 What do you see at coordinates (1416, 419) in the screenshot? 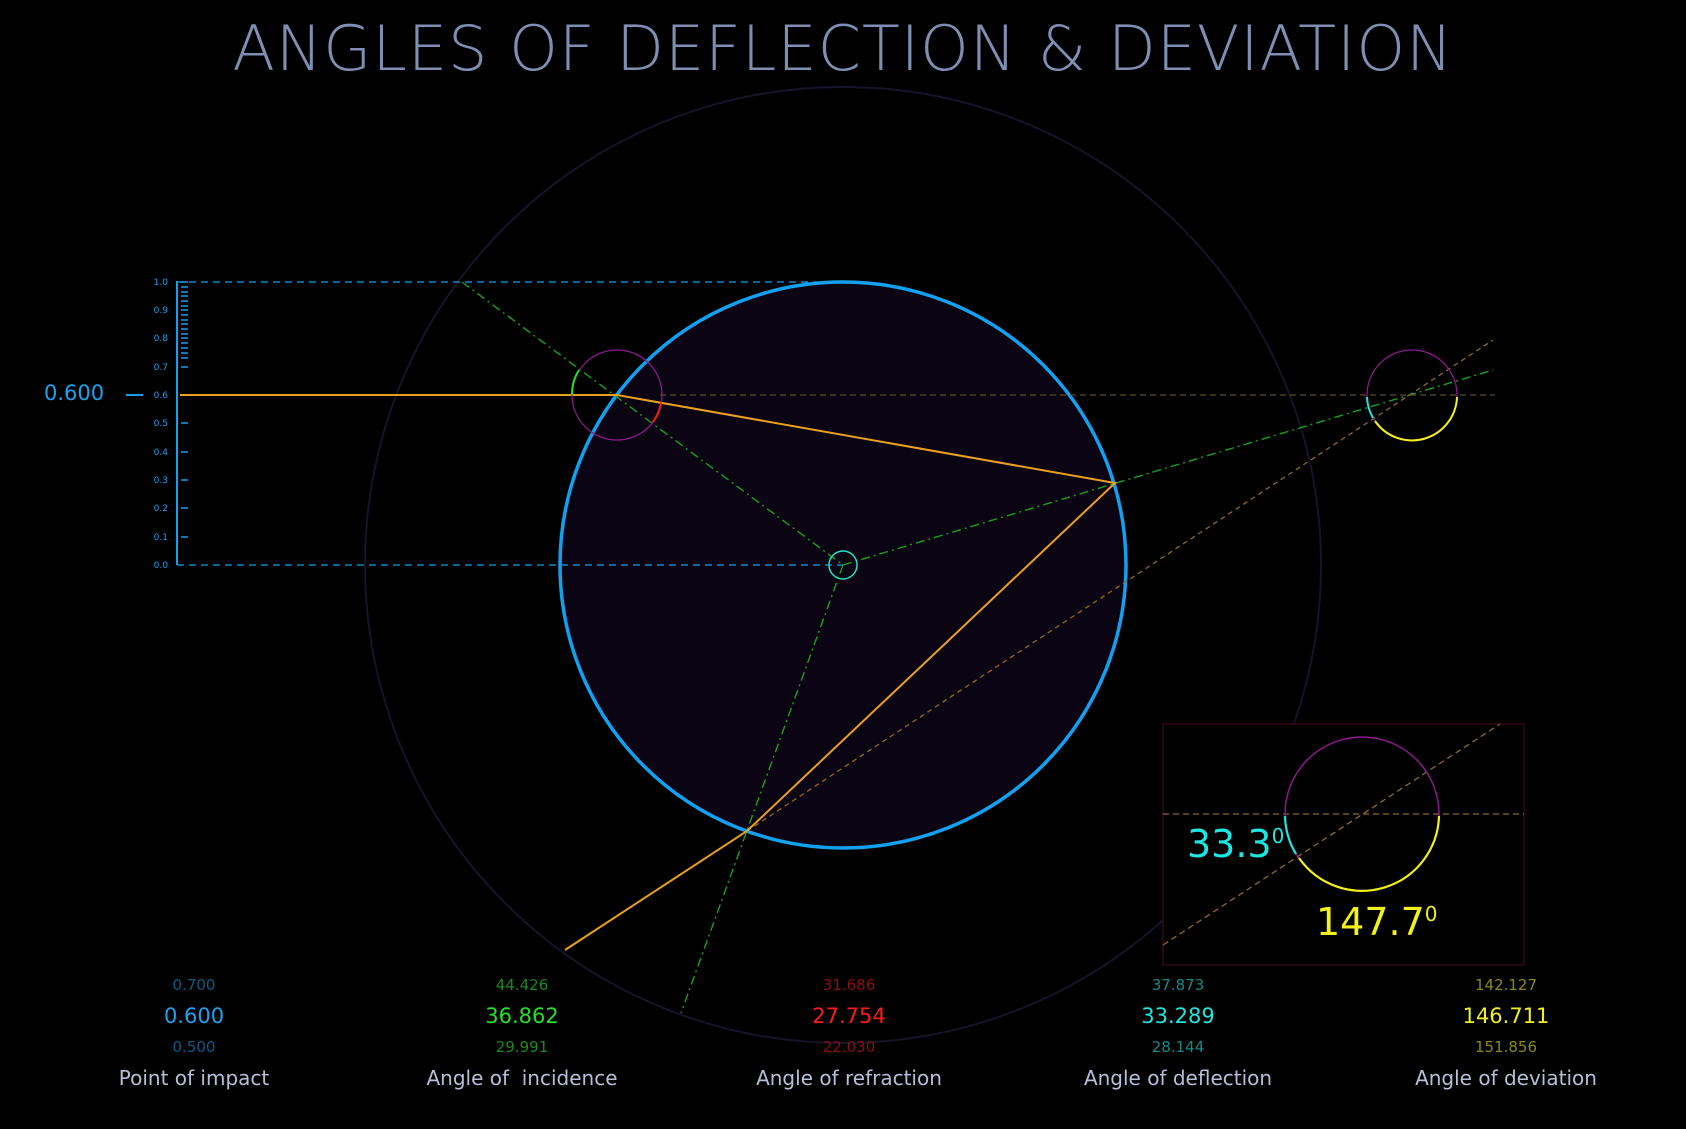
I see `deviation-arc` at bounding box center [1416, 419].